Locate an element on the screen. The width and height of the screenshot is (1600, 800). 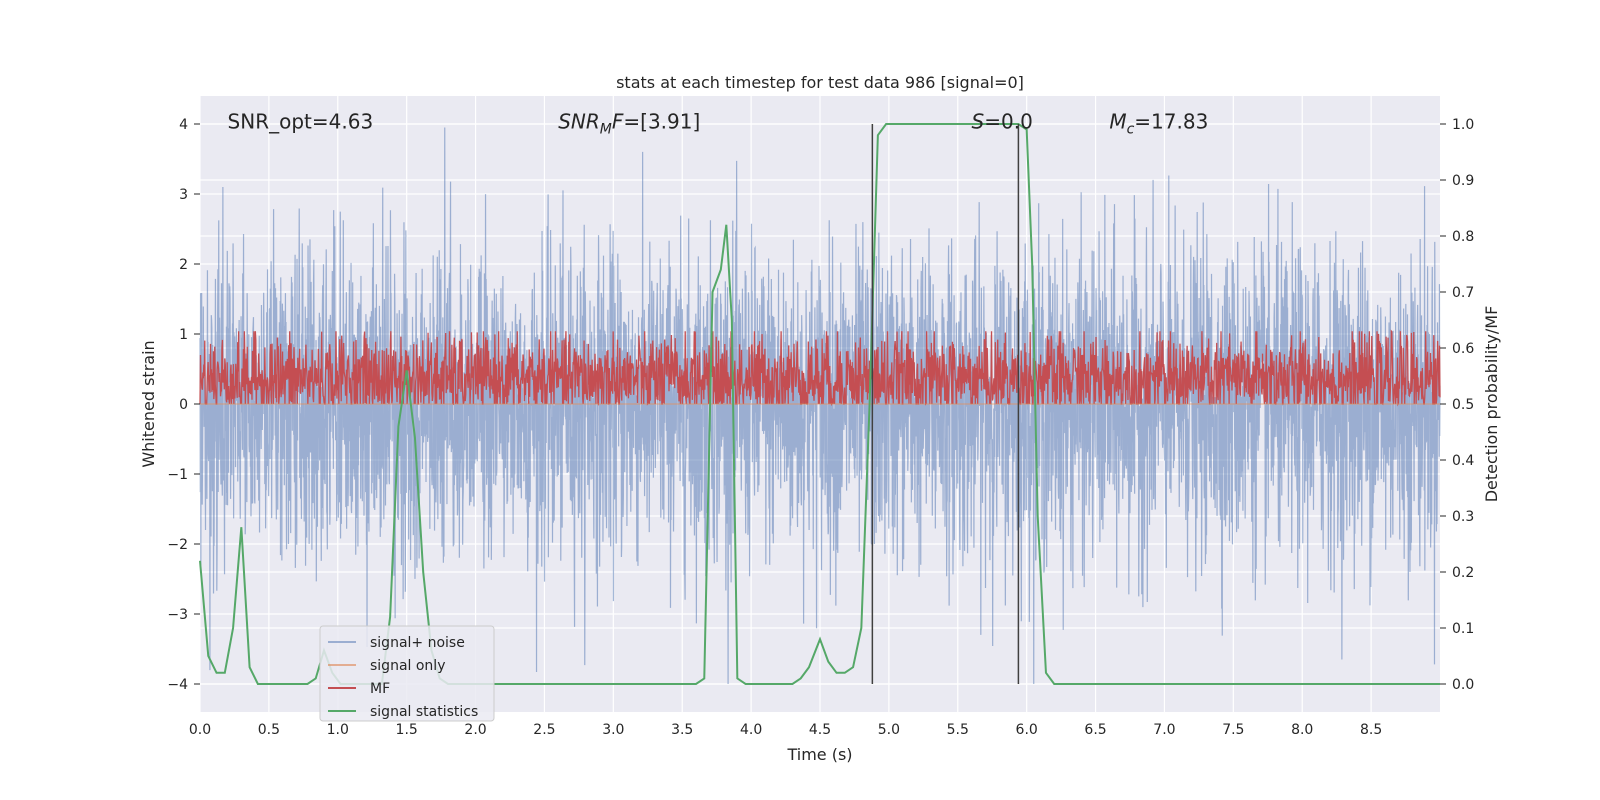
y-axis-label-left: Whitened strain is located at coordinates (148, 403).